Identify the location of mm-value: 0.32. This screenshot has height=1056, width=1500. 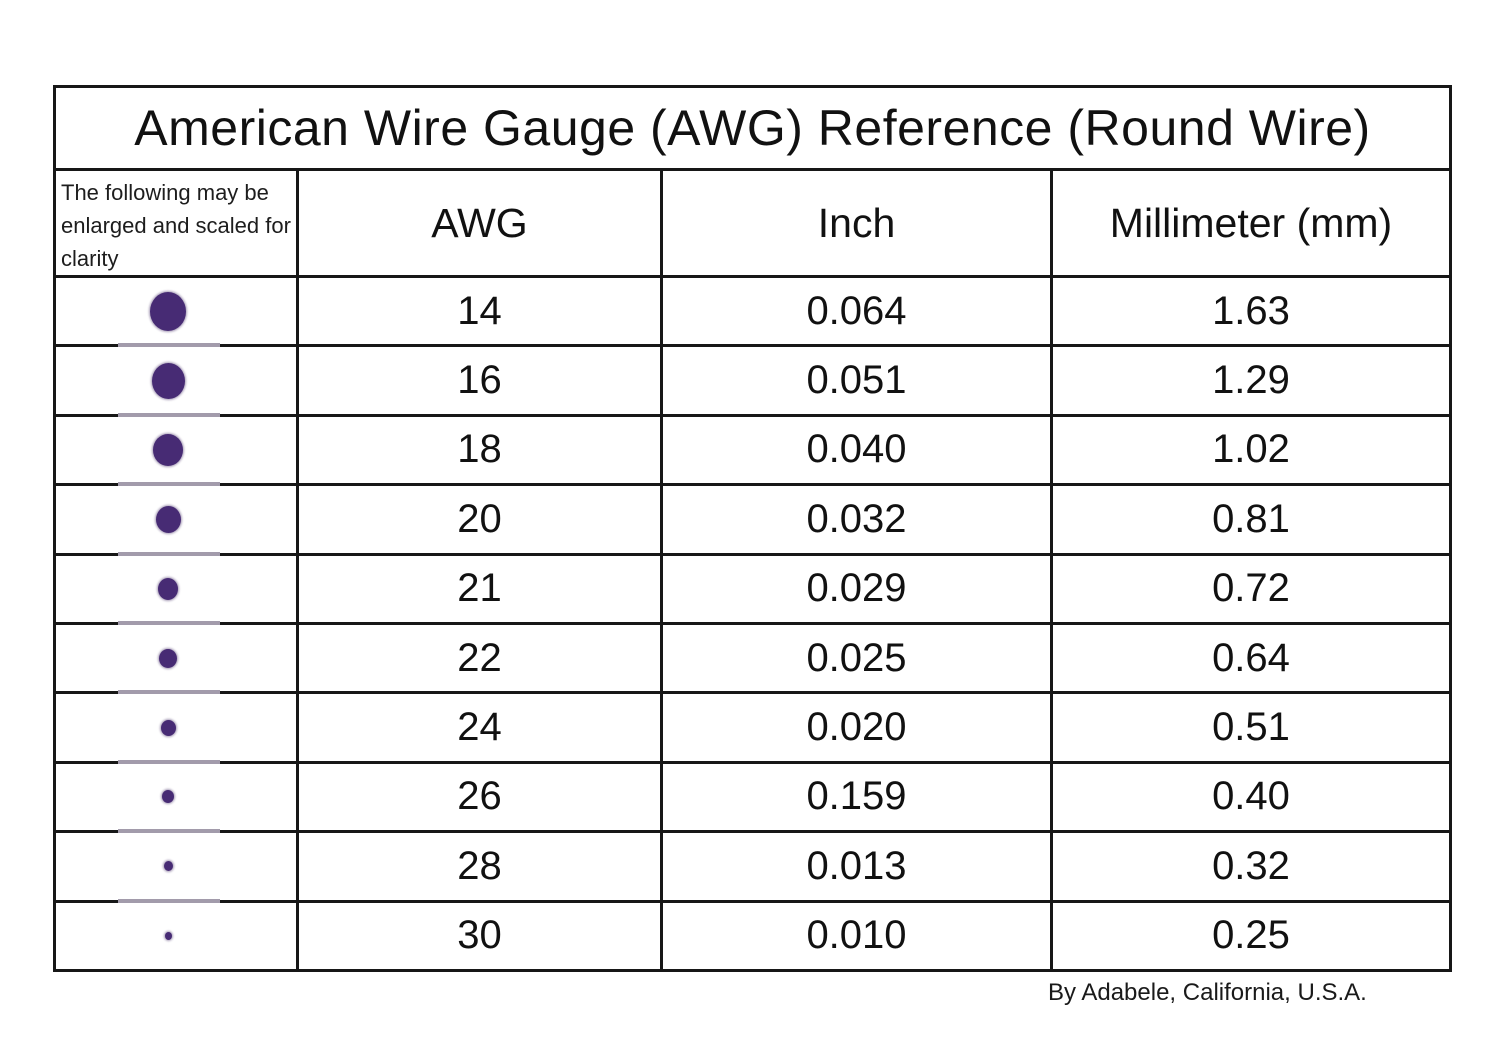
(1249, 865).